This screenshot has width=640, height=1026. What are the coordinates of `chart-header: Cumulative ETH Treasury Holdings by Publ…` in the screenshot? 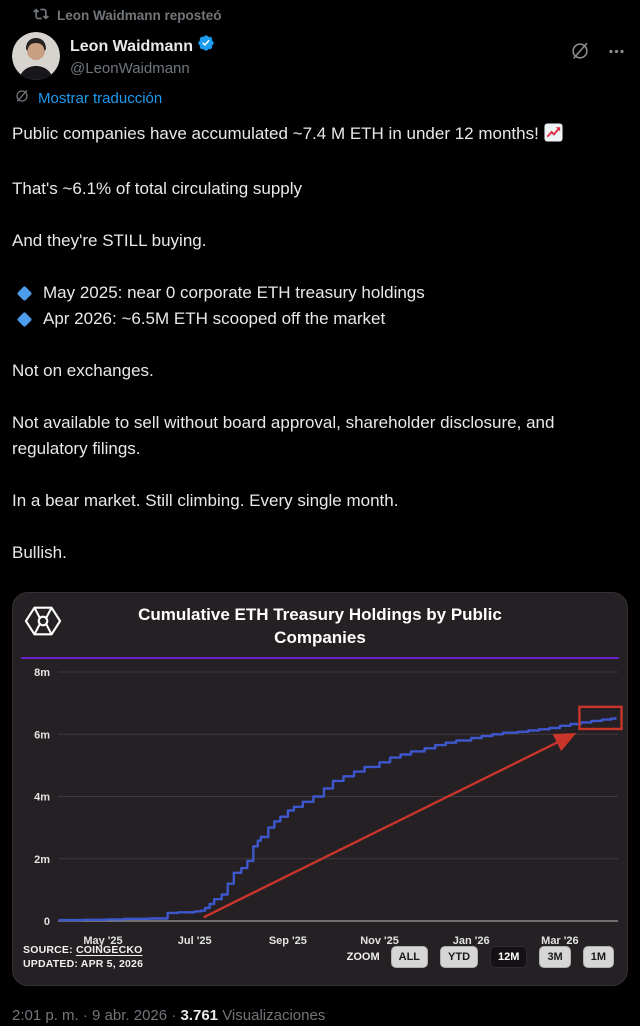 It's located at (320, 622).